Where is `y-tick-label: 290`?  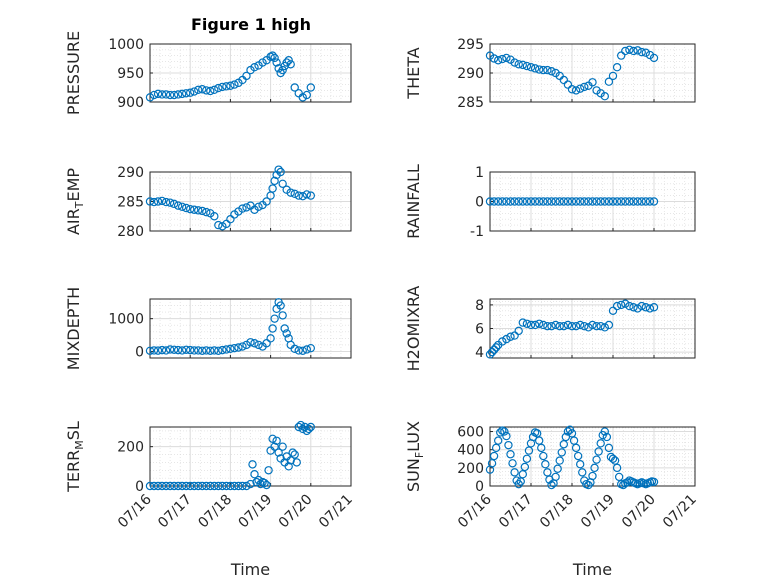
y-tick-label: 290 is located at coordinates (470, 74).